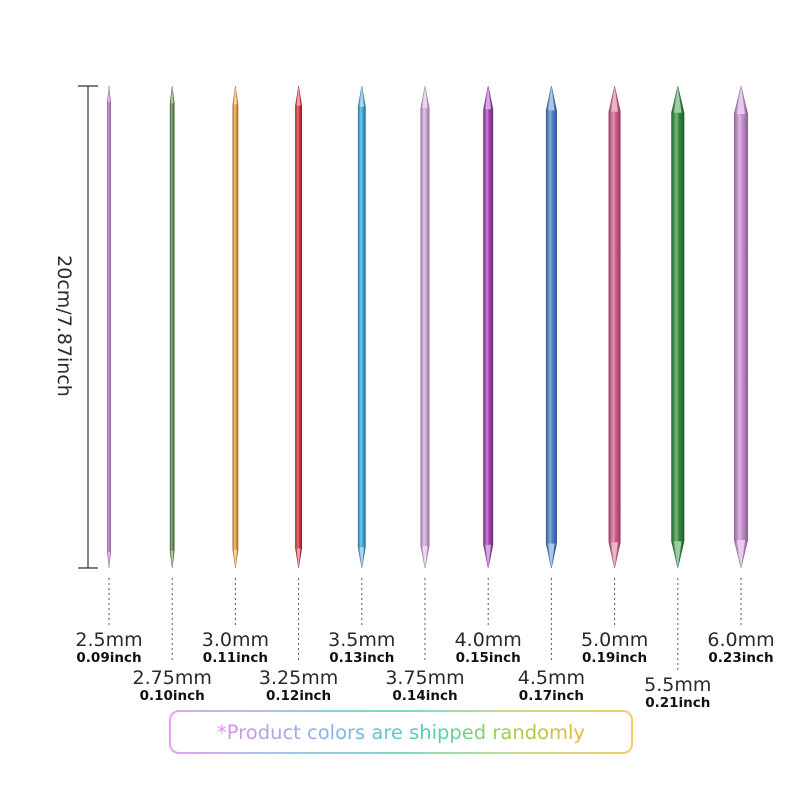 The image size is (800, 805). Describe the element at coordinates (488, 658) in the screenshot. I see `needle-size-inch: 0.15inch` at that location.